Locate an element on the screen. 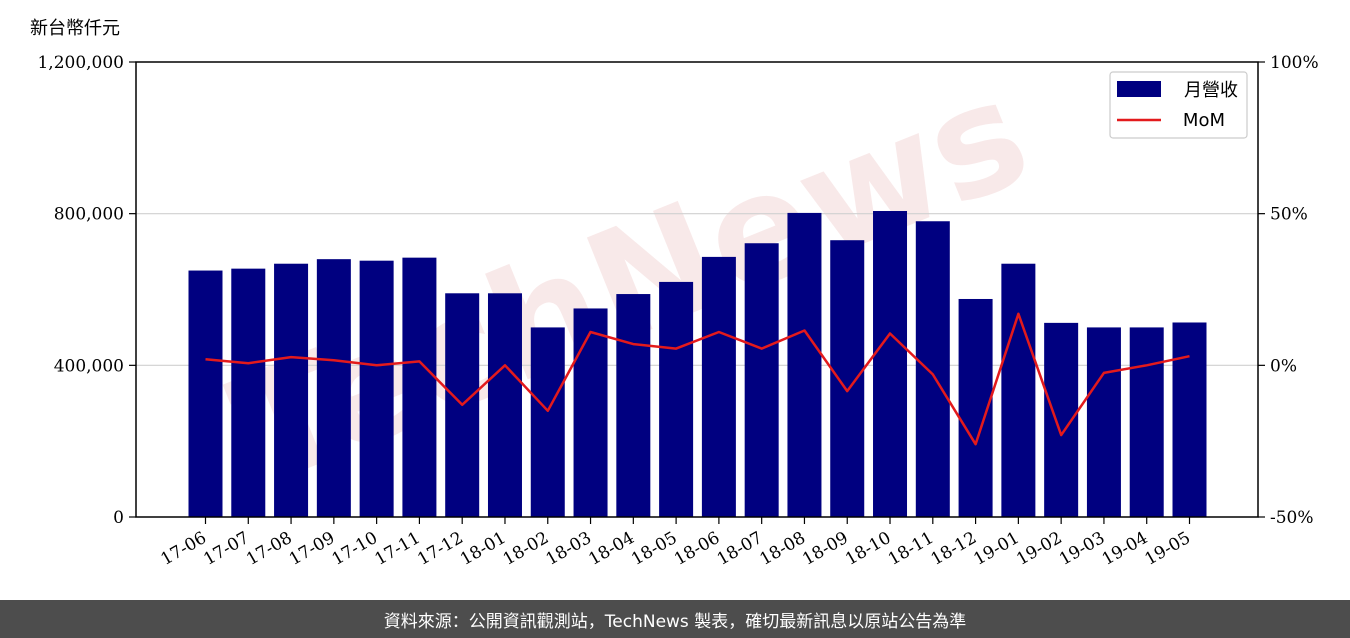 The height and width of the screenshot is (638, 1350). right-tick-label: -50% is located at coordinates (1292, 518).